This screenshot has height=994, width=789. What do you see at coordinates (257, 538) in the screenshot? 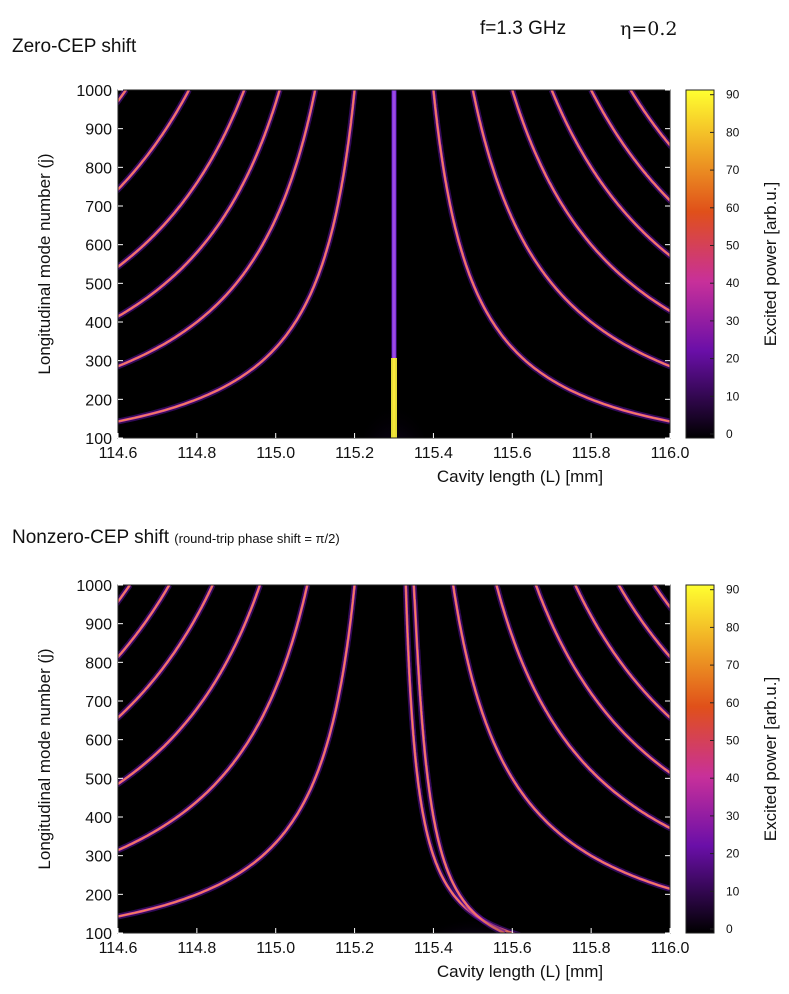
I see `panel-2-subtitle: (round-trip phase shift = π/2)` at bounding box center [257, 538].